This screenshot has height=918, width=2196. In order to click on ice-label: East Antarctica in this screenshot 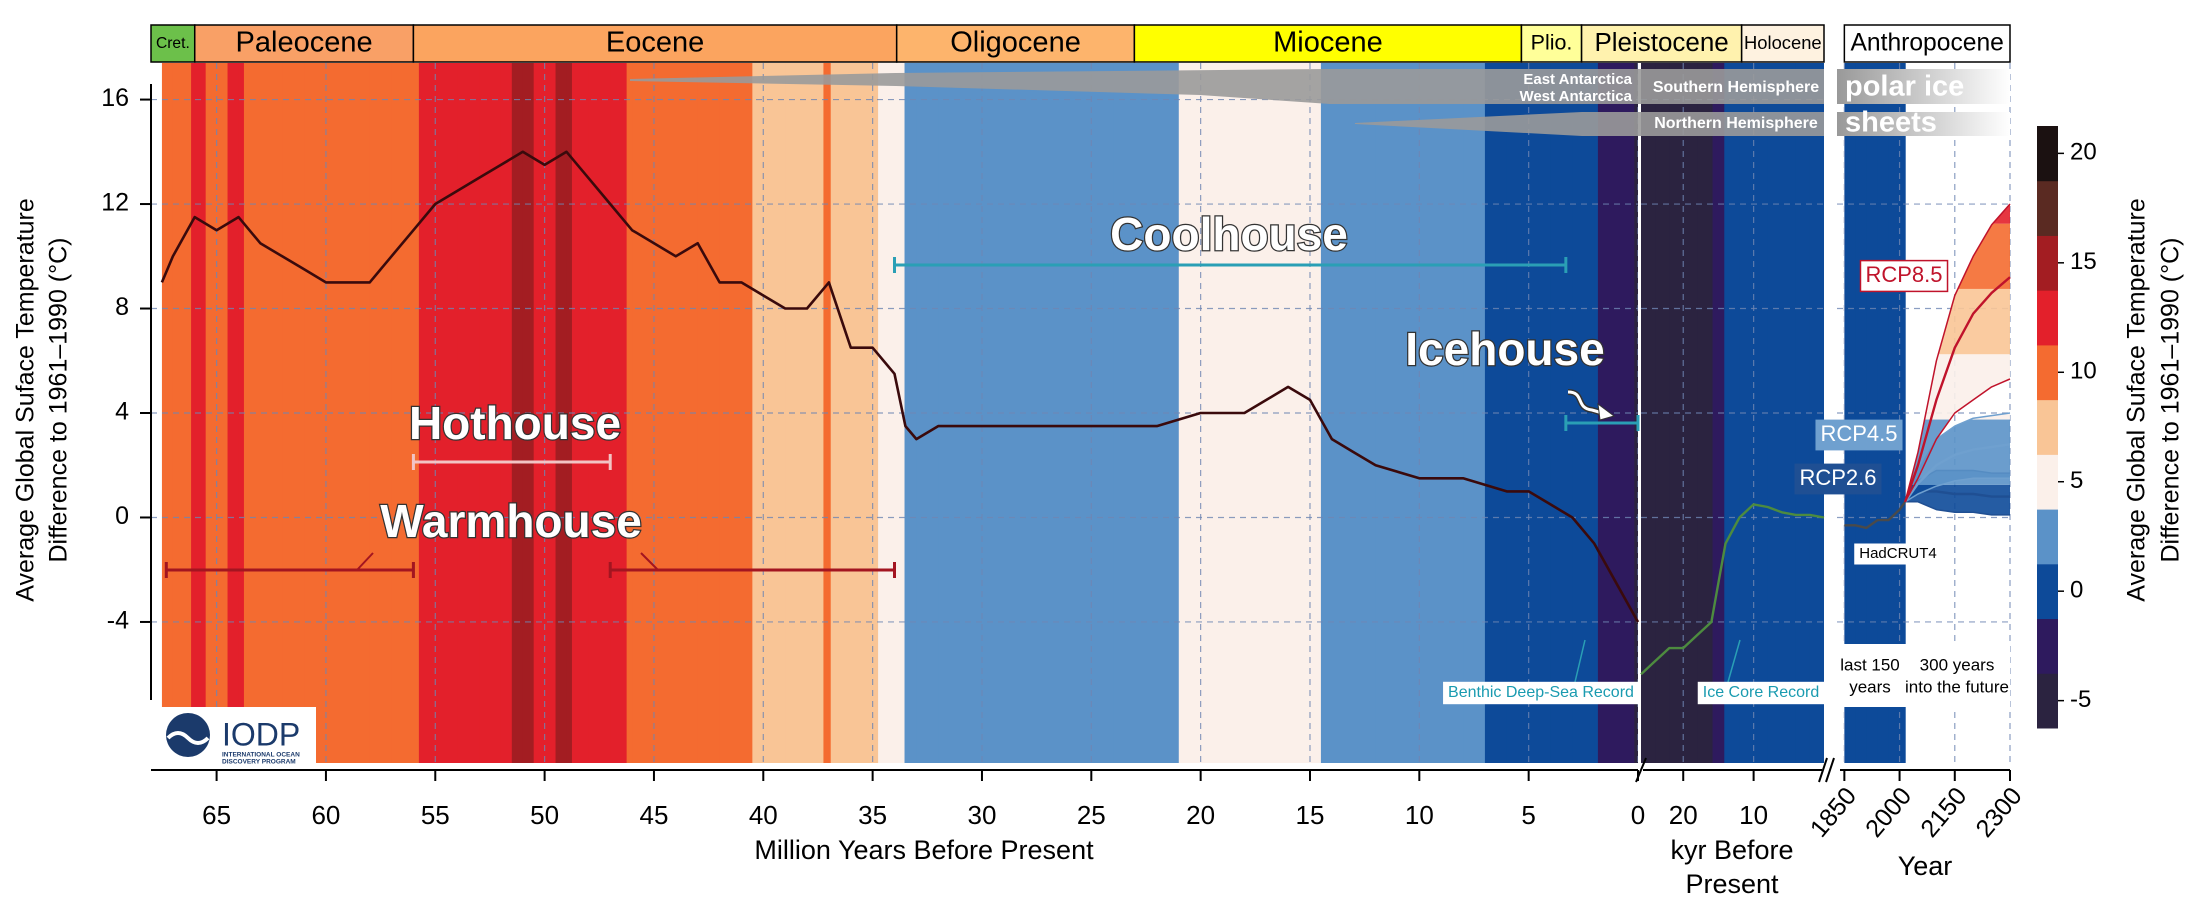, I will do `click(1577, 79)`.